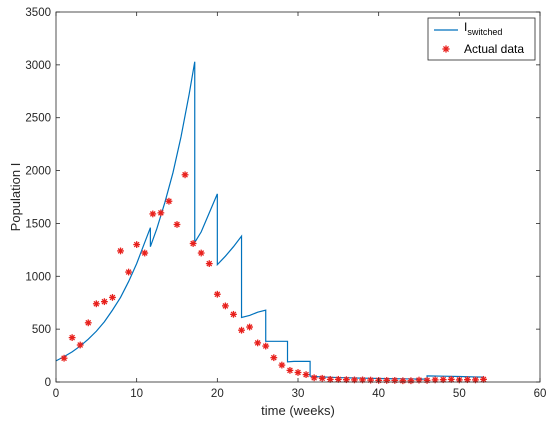 The height and width of the screenshot is (426, 550). I want to click on y-tick-label: 0, so click(48, 383).